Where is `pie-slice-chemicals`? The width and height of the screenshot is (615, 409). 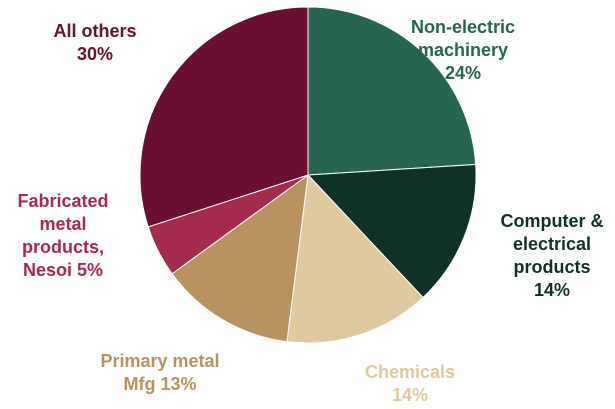 pie-slice-chemicals is located at coordinates (355, 258).